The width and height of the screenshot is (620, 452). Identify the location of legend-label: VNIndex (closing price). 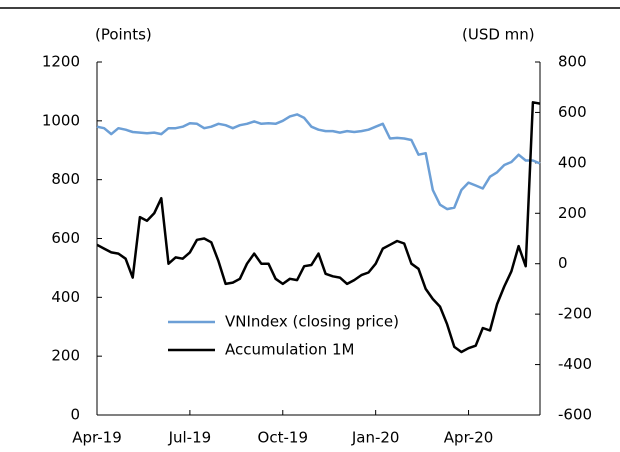
(312, 322).